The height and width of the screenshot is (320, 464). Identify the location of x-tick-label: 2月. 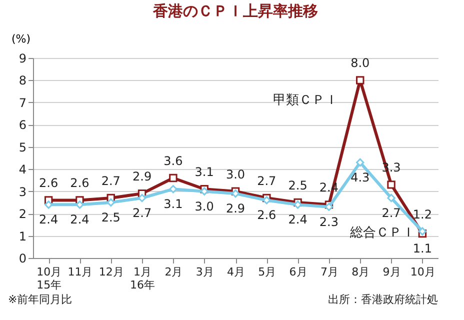
(173, 272).